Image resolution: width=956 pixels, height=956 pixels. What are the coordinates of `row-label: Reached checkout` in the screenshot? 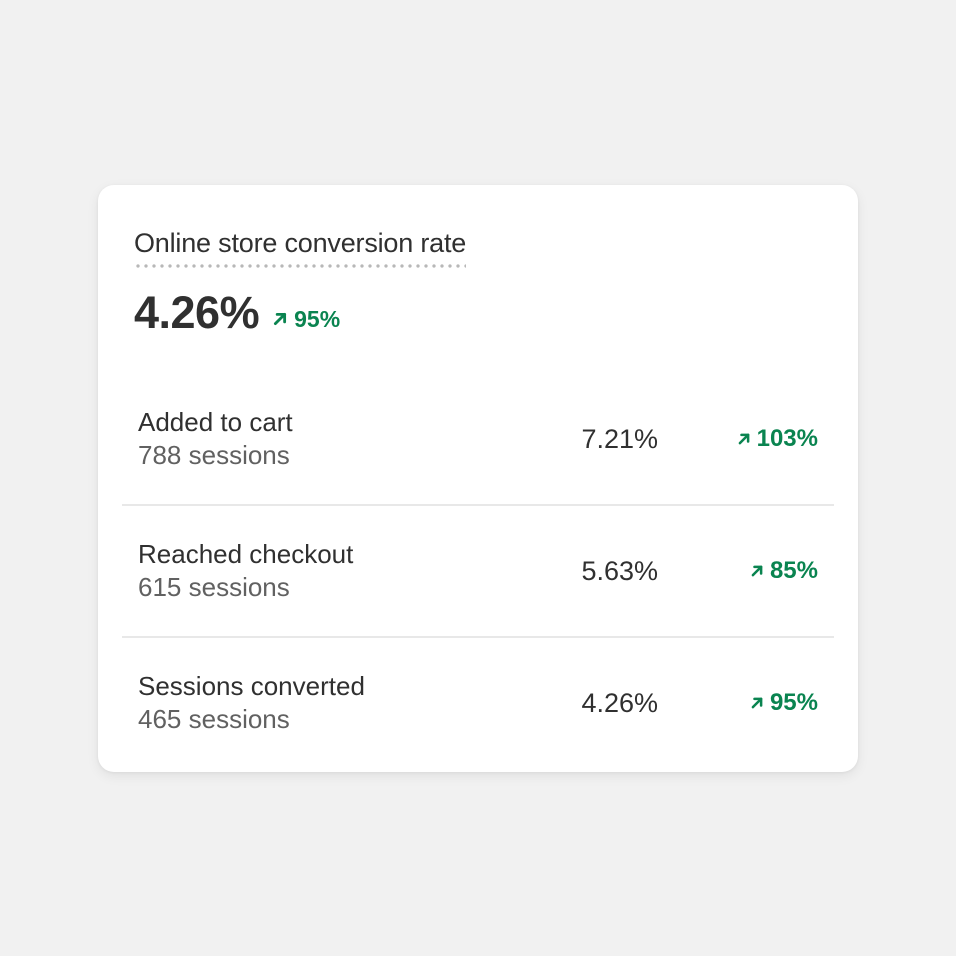 It's located at (246, 554).